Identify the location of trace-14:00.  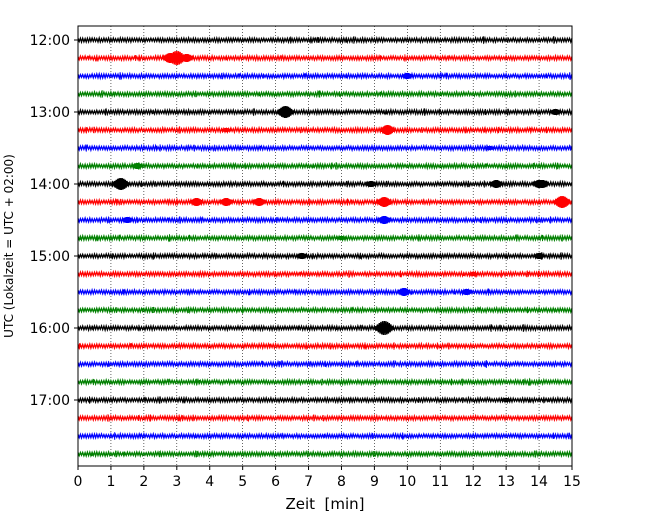
(325, 183).